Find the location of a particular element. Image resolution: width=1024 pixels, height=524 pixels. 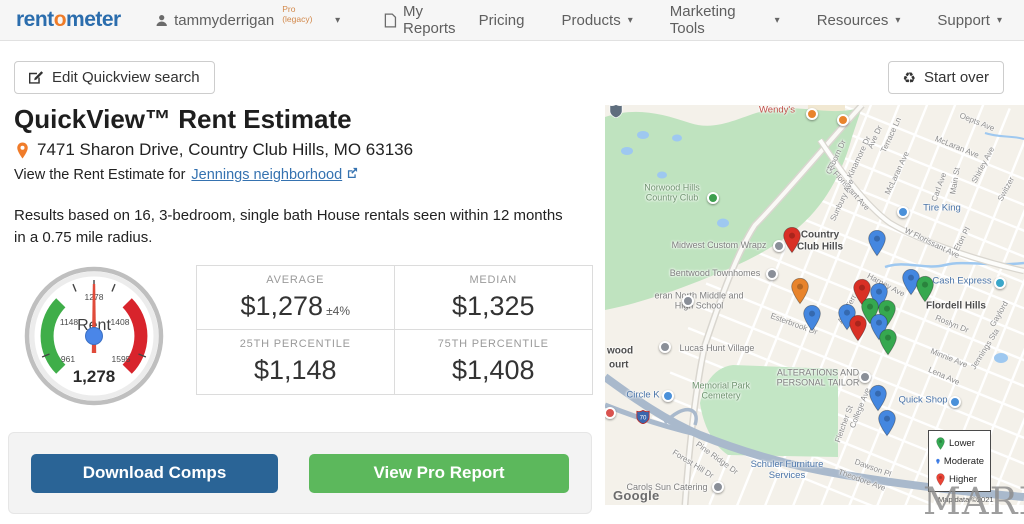

map-pin-orange is located at coordinates (800, 291).